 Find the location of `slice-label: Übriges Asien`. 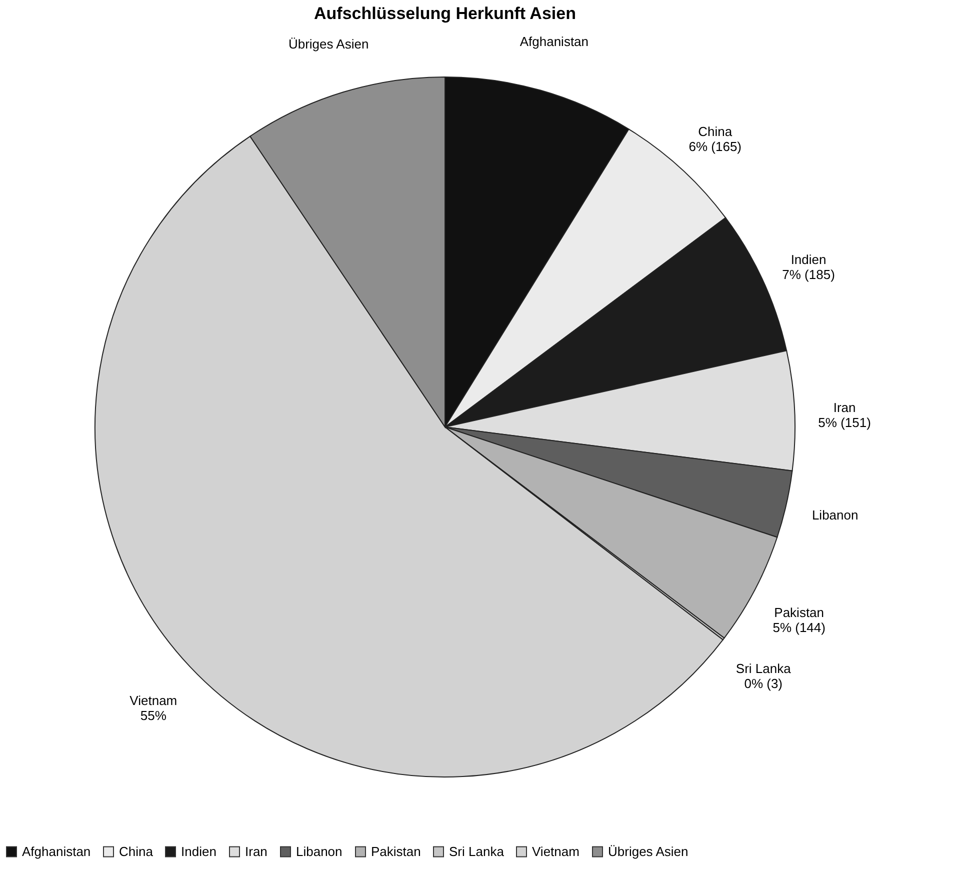

slice-label: Übriges Asien is located at coordinates (328, 44).